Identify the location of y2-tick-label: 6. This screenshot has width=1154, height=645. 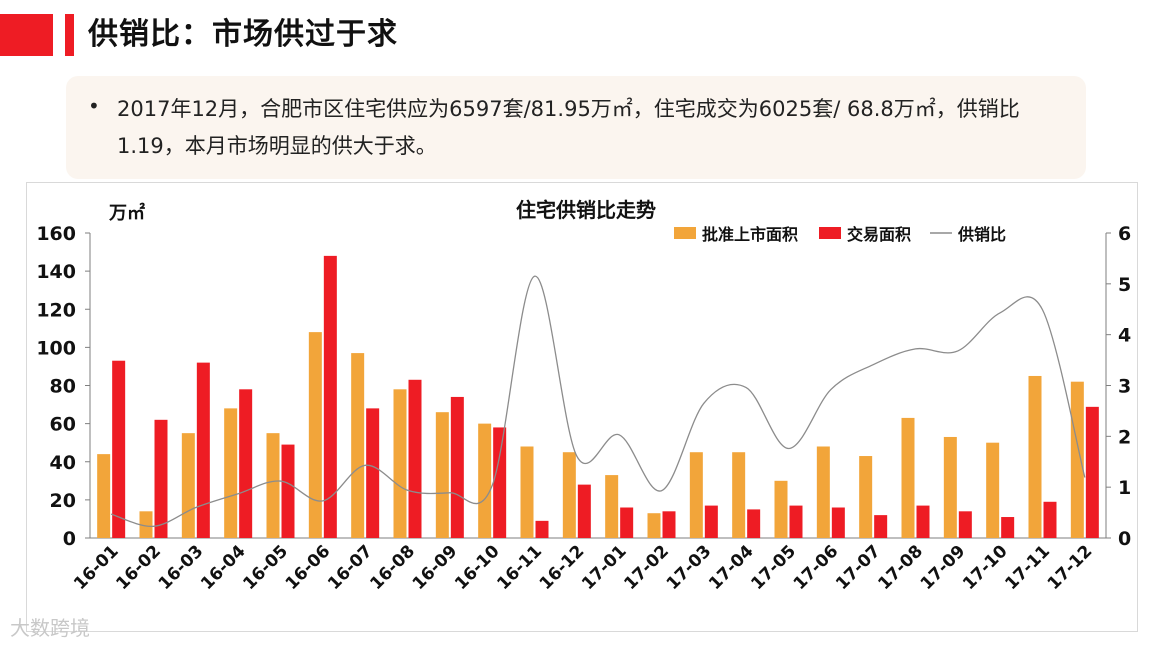
(1124, 234).